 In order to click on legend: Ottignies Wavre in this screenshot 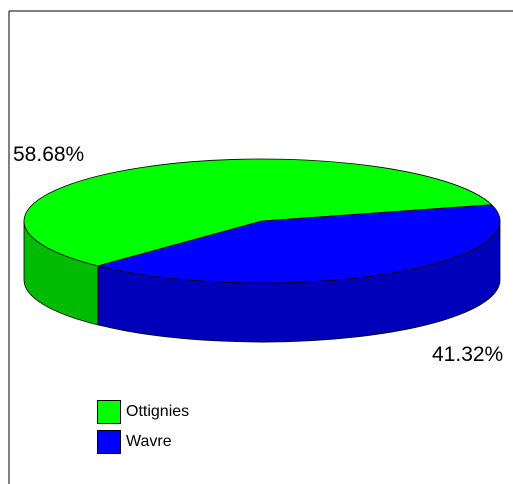, I will do `click(143, 427)`.